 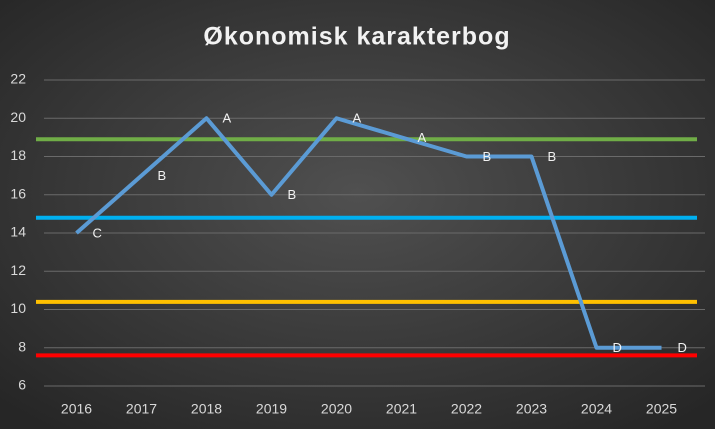 I want to click on x-tick-label: 2022, so click(x=466, y=409).